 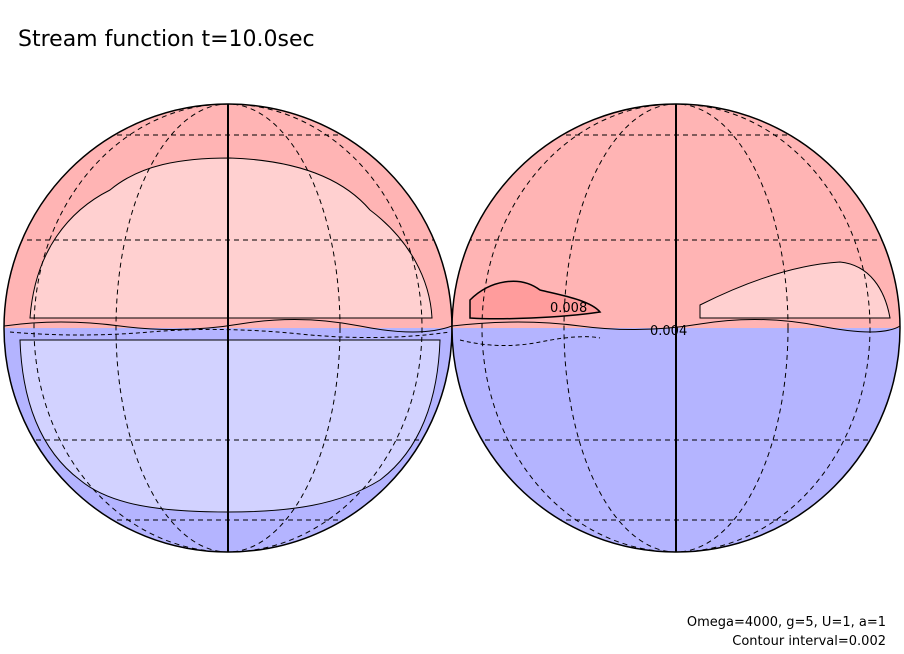 I want to click on contour-label: 0.008, so click(x=568, y=308).